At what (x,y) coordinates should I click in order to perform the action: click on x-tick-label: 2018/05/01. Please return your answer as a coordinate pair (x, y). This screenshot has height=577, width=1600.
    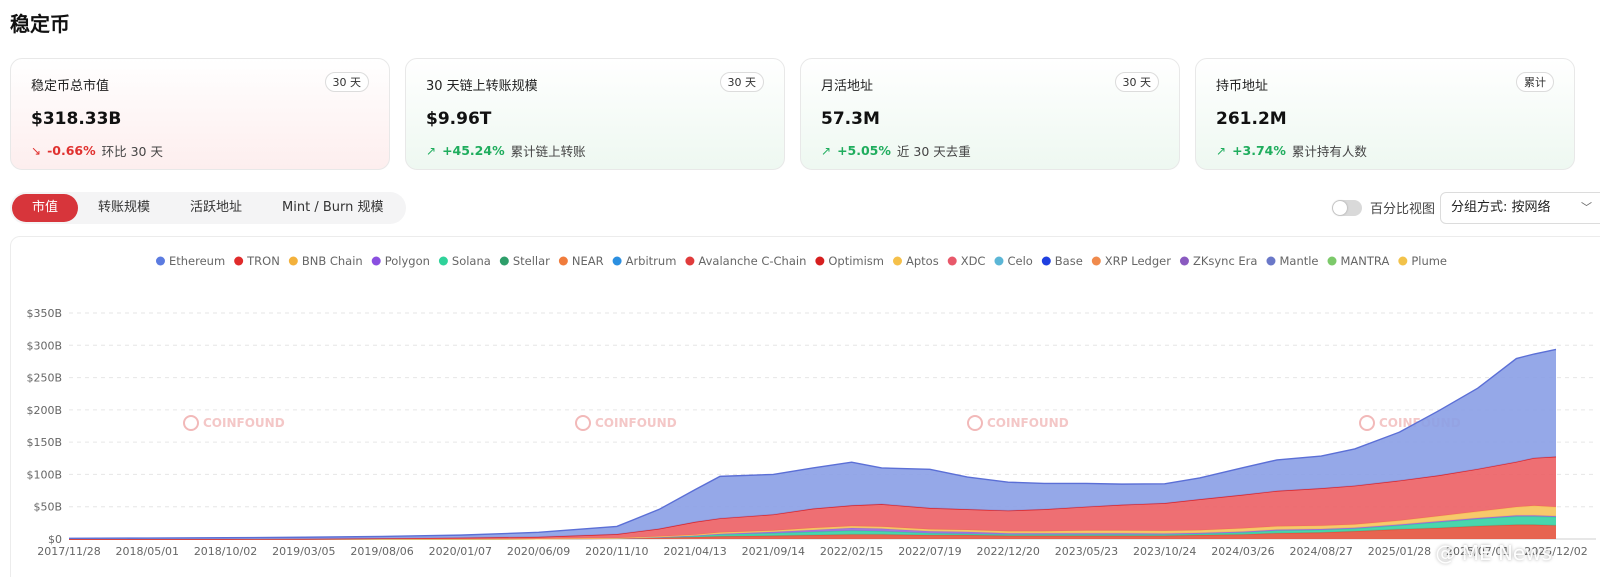
    Looking at the image, I should click on (147, 551).